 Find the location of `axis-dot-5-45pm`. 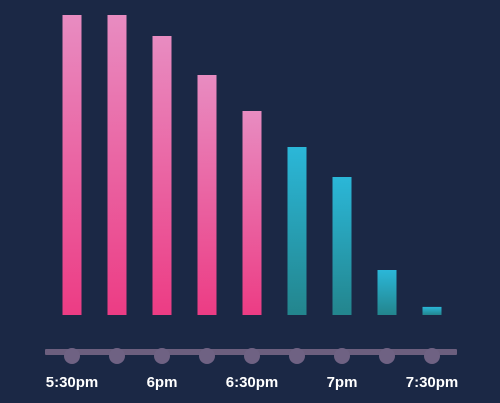

axis-dot-5-45pm is located at coordinates (117, 356).